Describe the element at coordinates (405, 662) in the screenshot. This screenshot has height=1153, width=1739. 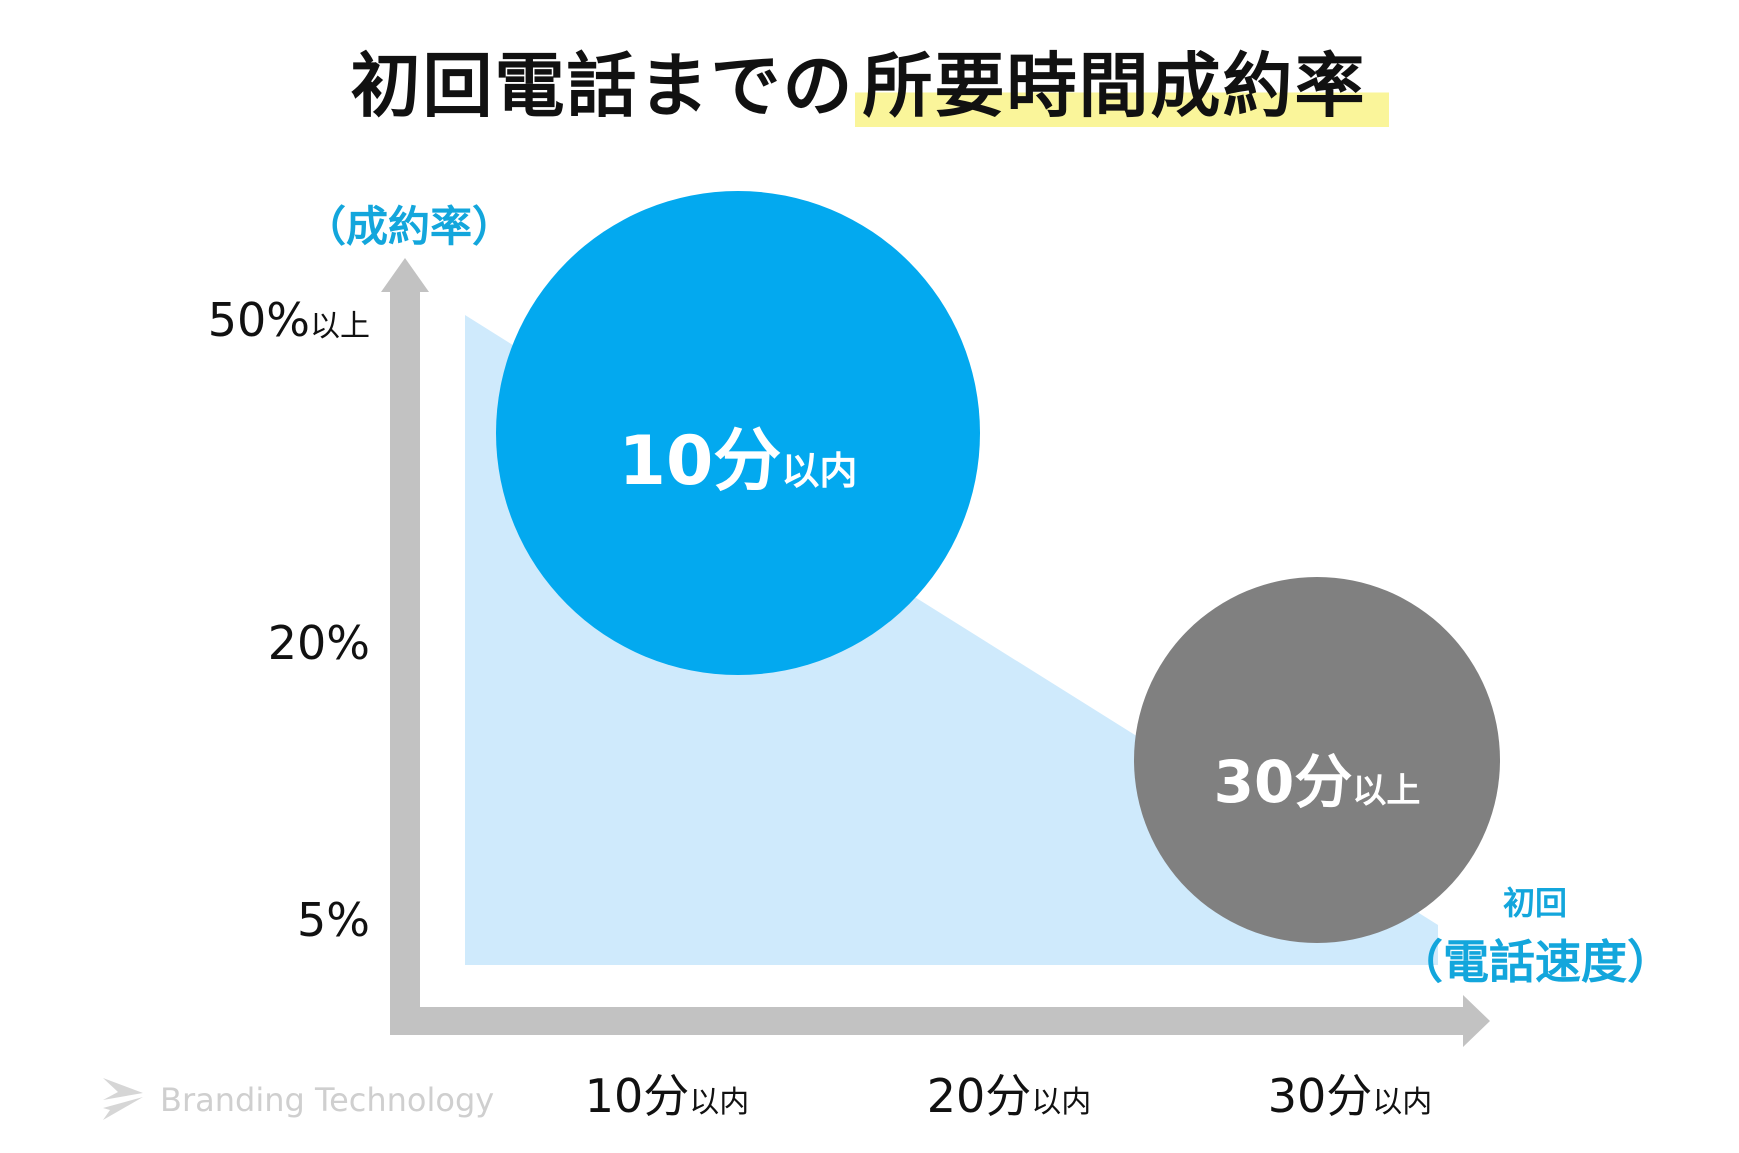
I see `y-axis` at that location.